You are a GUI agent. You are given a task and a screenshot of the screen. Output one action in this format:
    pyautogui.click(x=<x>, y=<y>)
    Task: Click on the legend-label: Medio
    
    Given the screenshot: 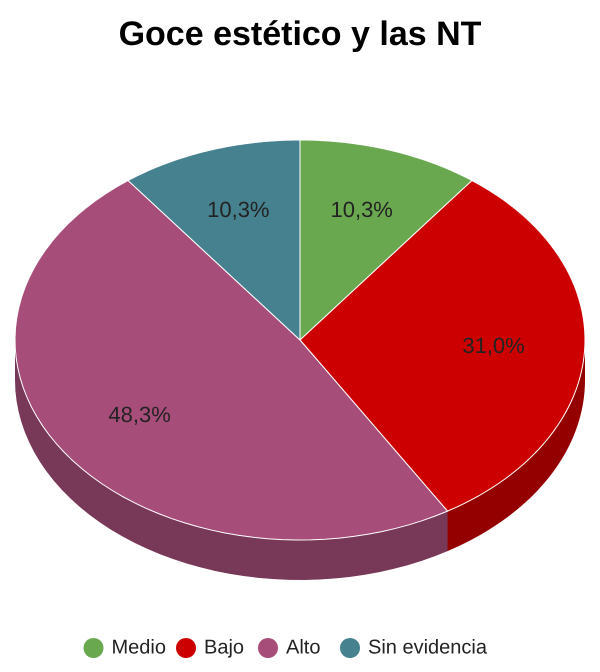 What is the action you would take?
    pyautogui.click(x=139, y=647)
    